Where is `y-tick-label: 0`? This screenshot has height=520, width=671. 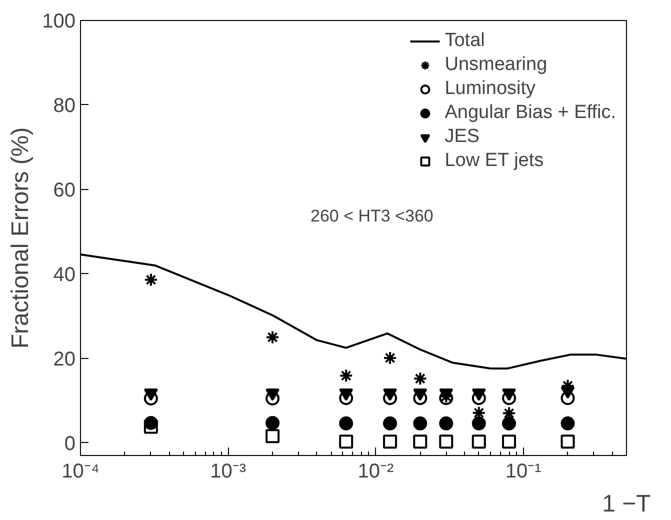 y-tick-label: 0 is located at coordinates (70, 443).